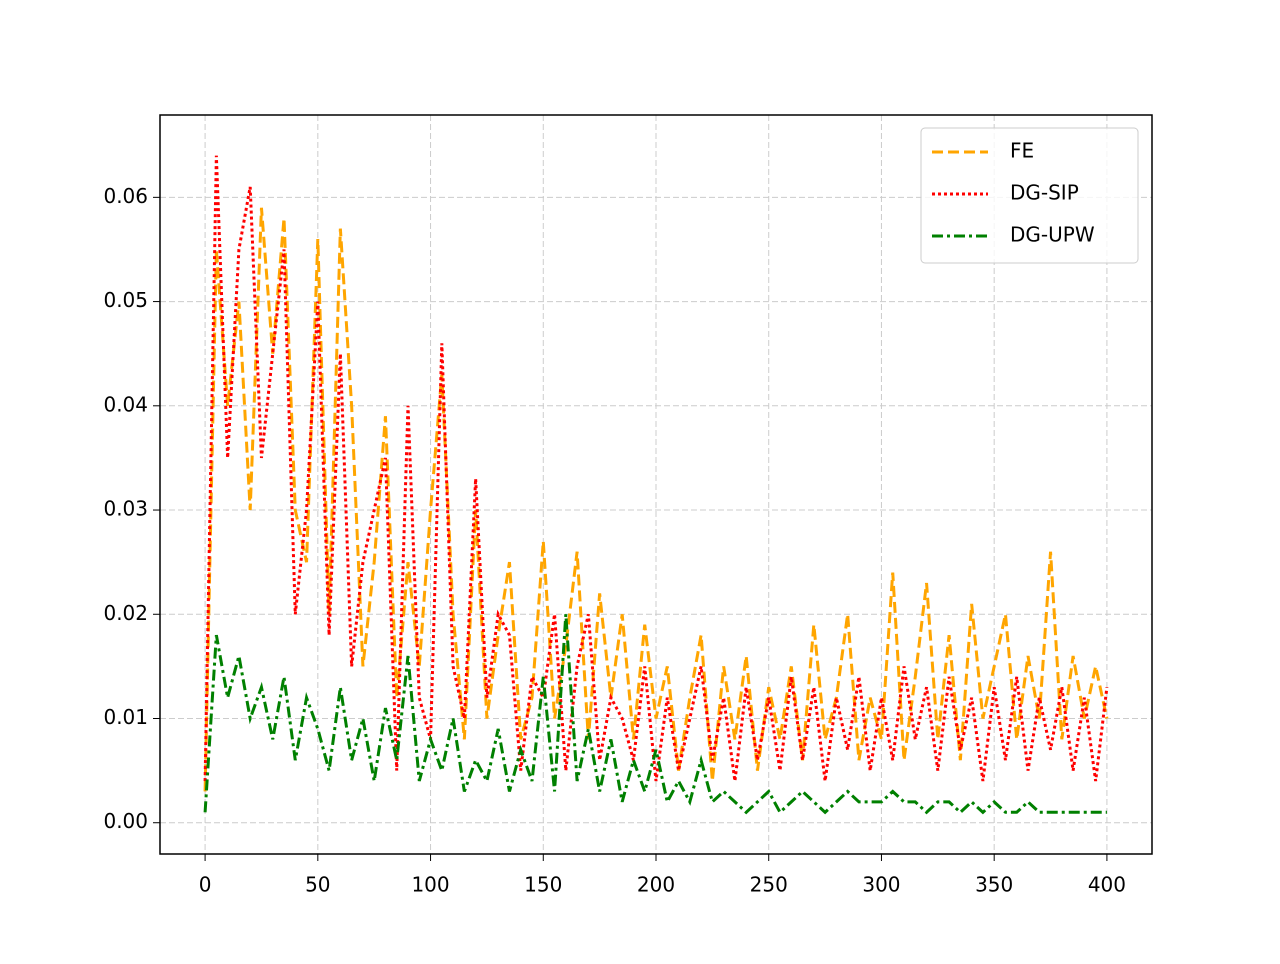 This screenshot has height=964, width=1280. I want to click on x-tick-label: 250, so click(769, 885).